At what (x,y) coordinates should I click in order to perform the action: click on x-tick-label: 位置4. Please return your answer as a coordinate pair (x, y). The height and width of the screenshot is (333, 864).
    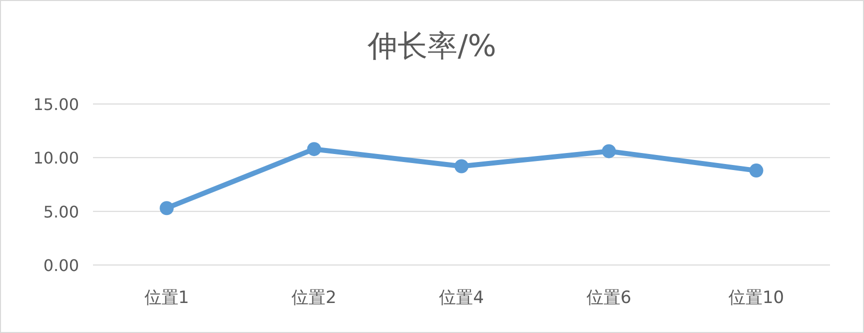
    Looking at the image, I should click on (461, 298).